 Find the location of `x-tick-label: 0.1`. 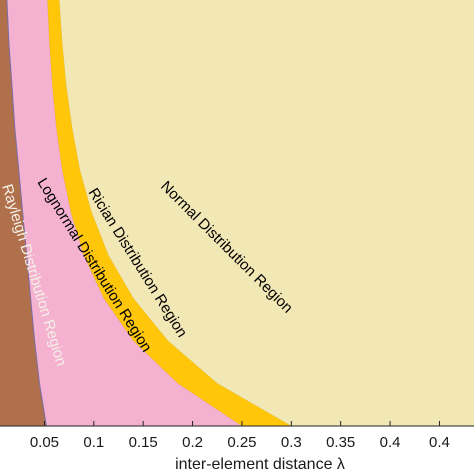

x-tick-label: 0.1 is located at coordinates (93, 442).